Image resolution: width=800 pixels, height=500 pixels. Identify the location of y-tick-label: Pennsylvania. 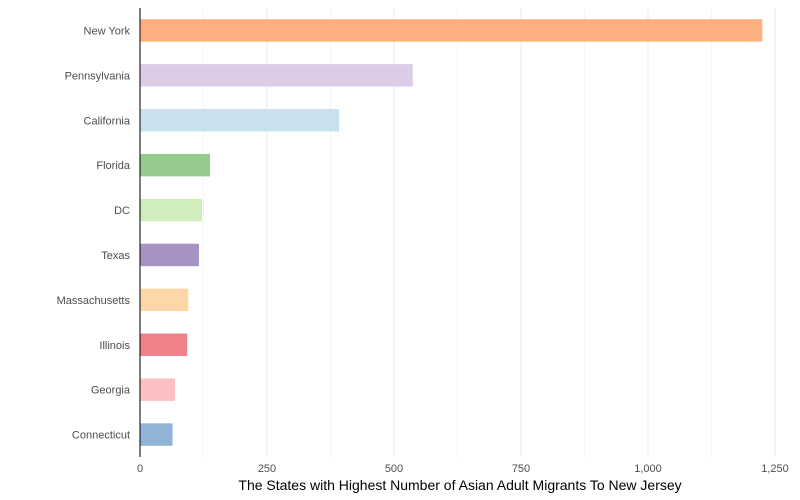
(98, 76).